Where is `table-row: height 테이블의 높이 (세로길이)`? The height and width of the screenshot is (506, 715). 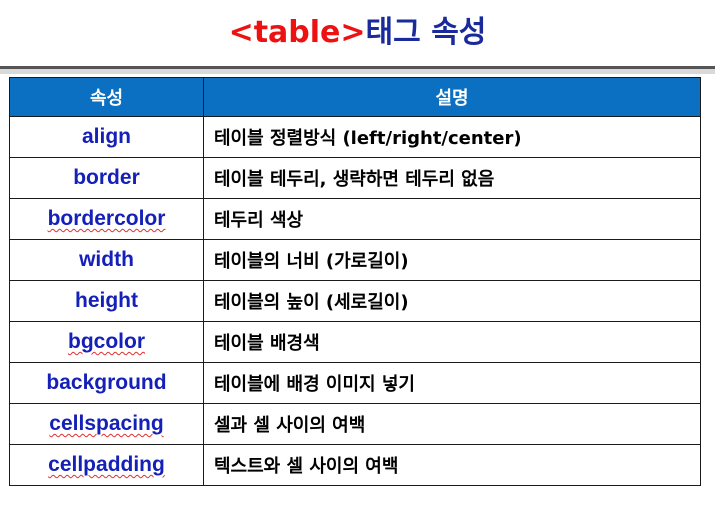 table-row: height 테이블의 높이 (세로길이) is located at coordinates (355, 301).